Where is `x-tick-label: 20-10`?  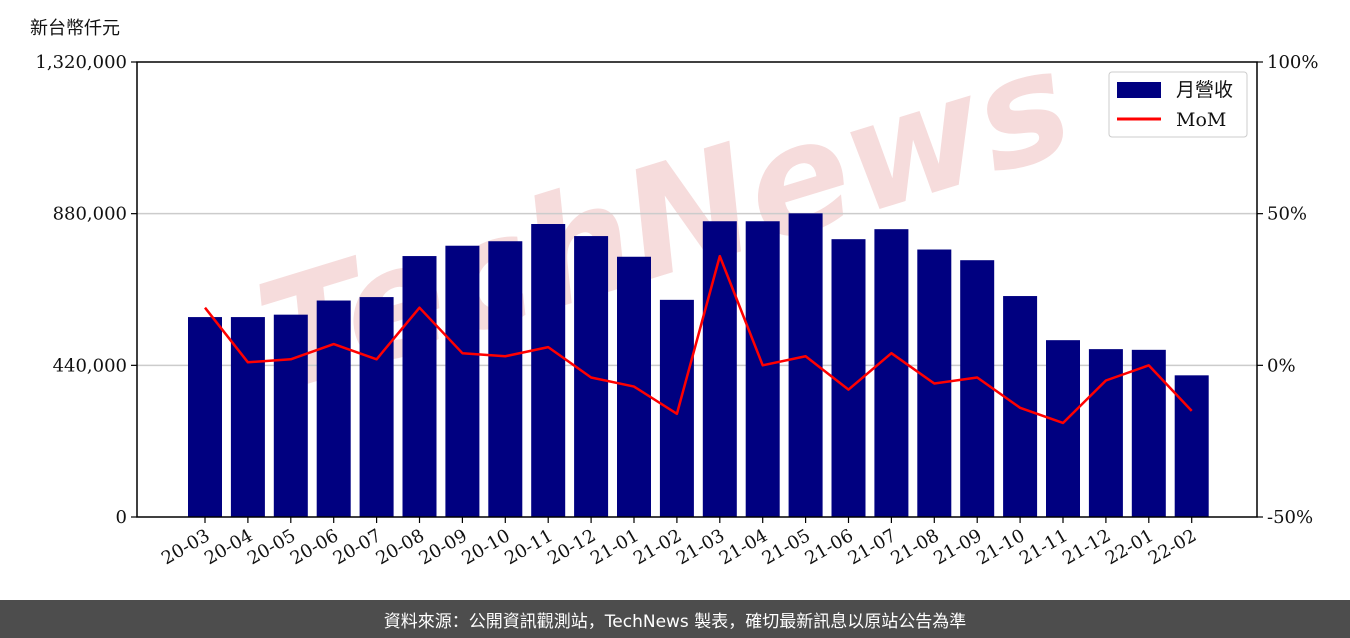
x-tick-label: 20-10 is located at coordinates (485, 547).